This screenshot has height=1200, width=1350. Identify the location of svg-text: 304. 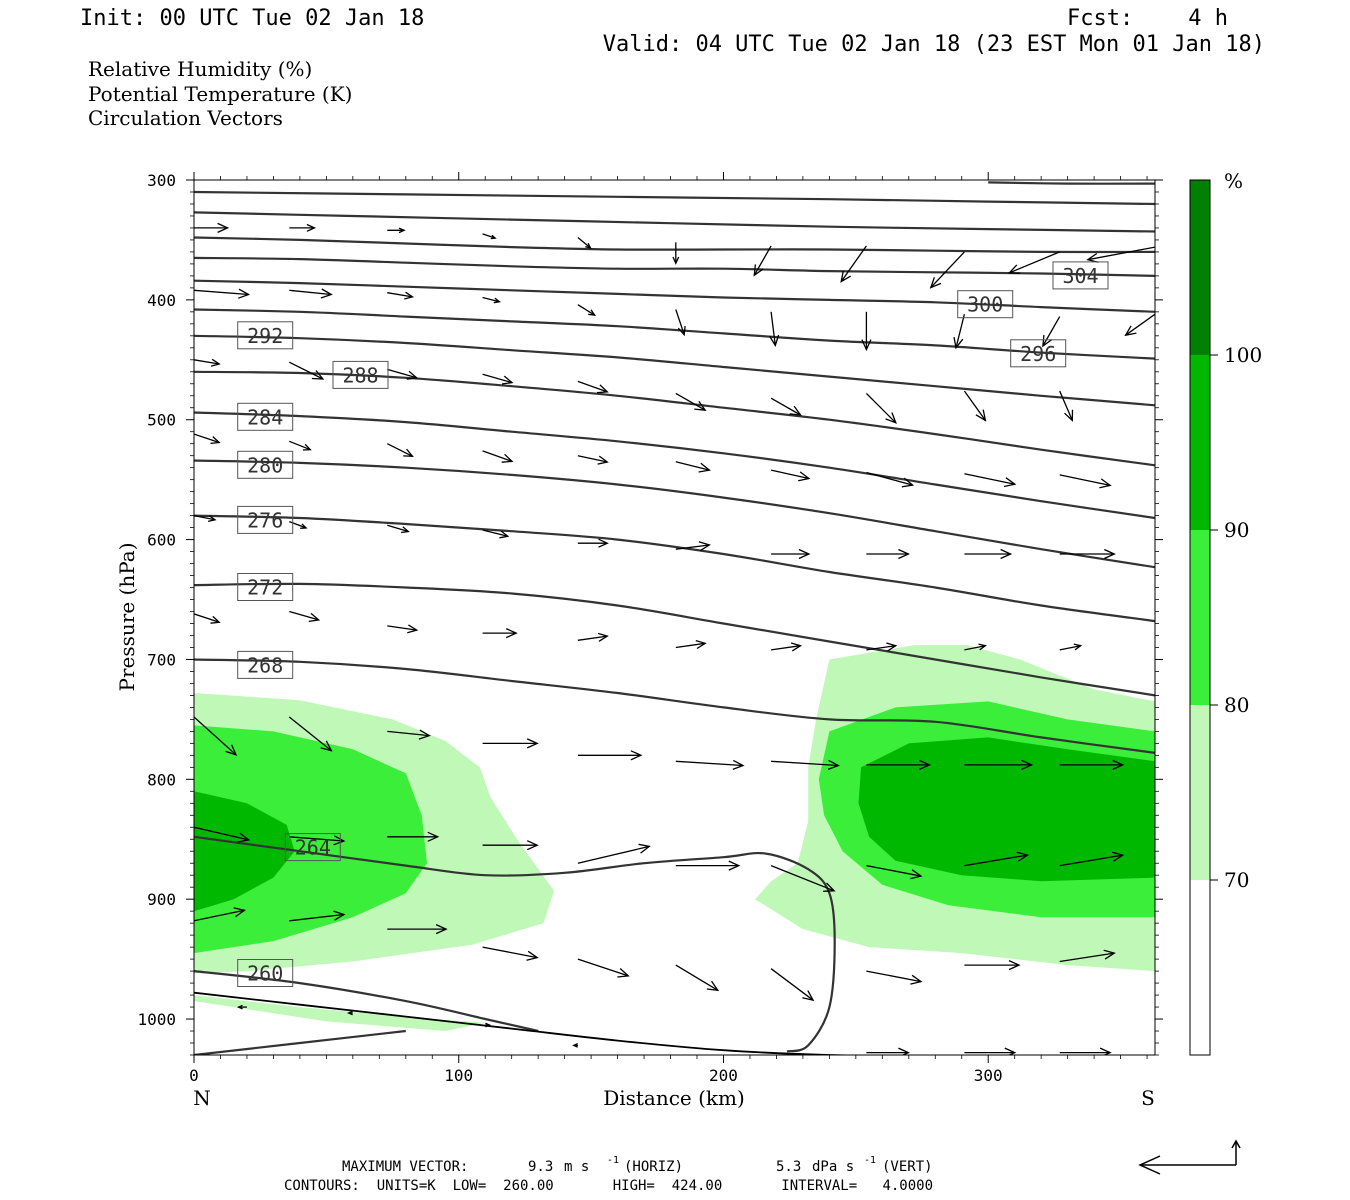
(1080, 276).